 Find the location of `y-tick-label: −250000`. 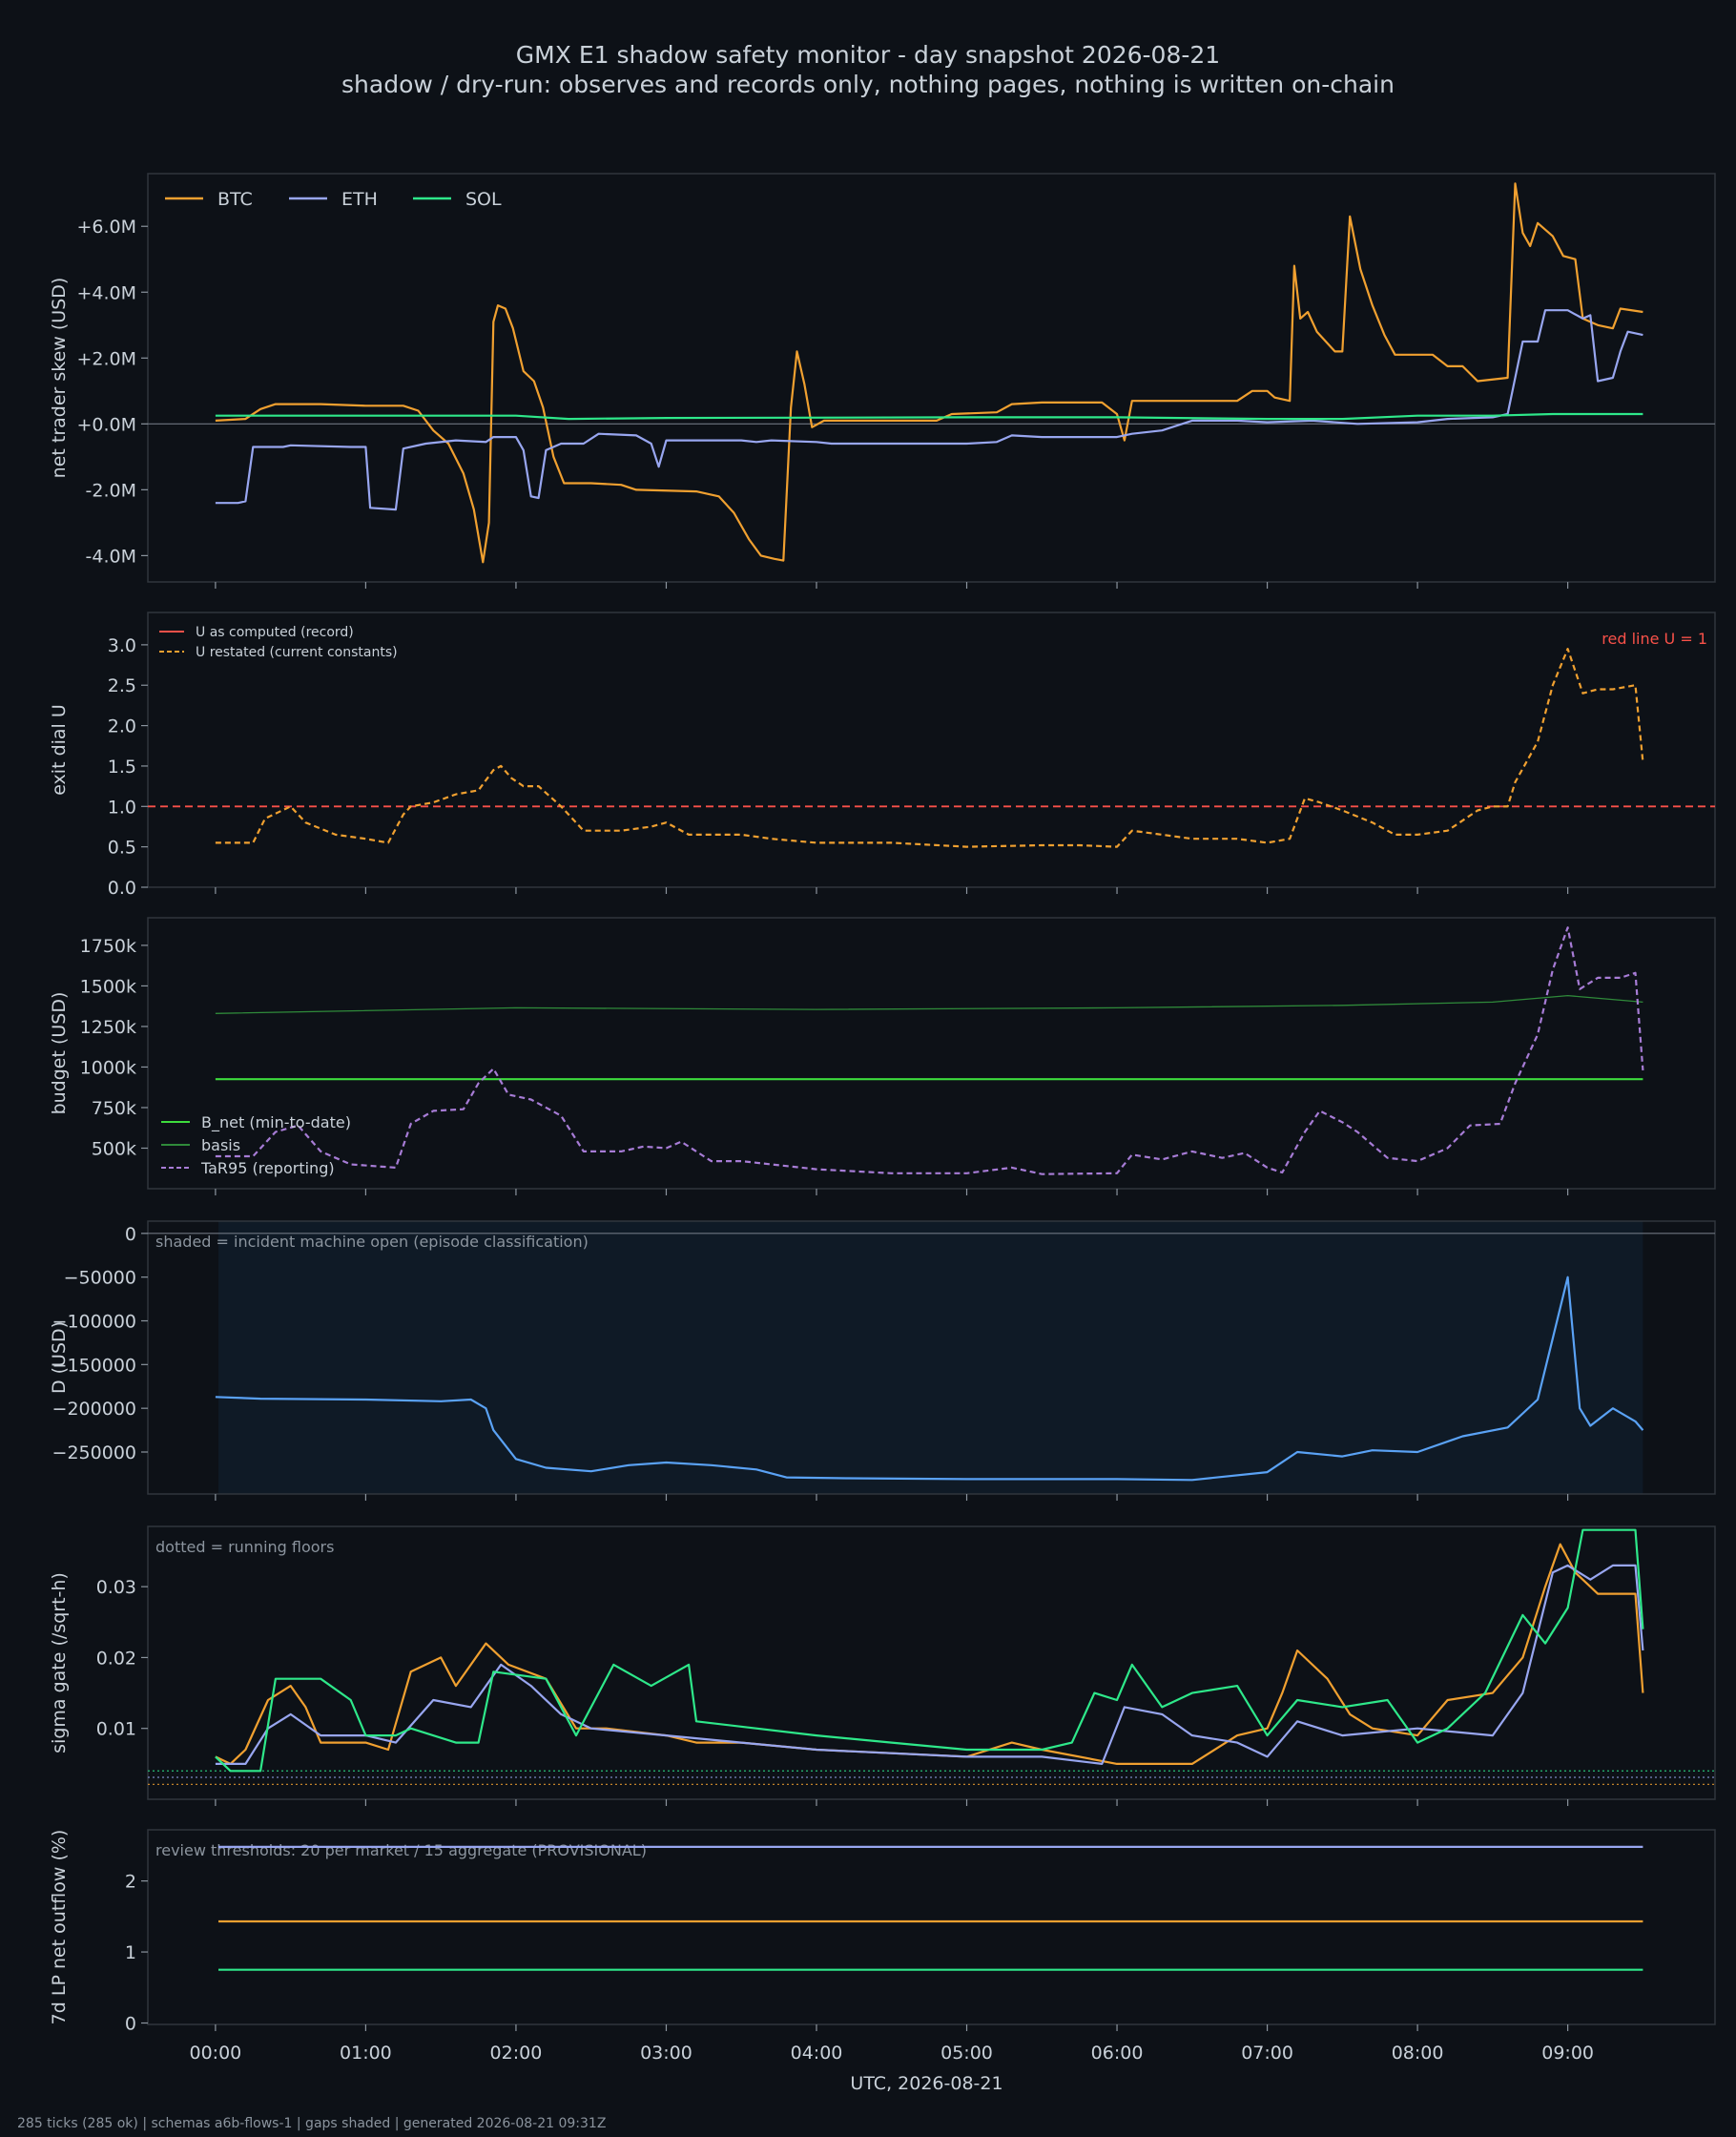

y-tick-label: −250000 is located at coordinates (94, 1452).